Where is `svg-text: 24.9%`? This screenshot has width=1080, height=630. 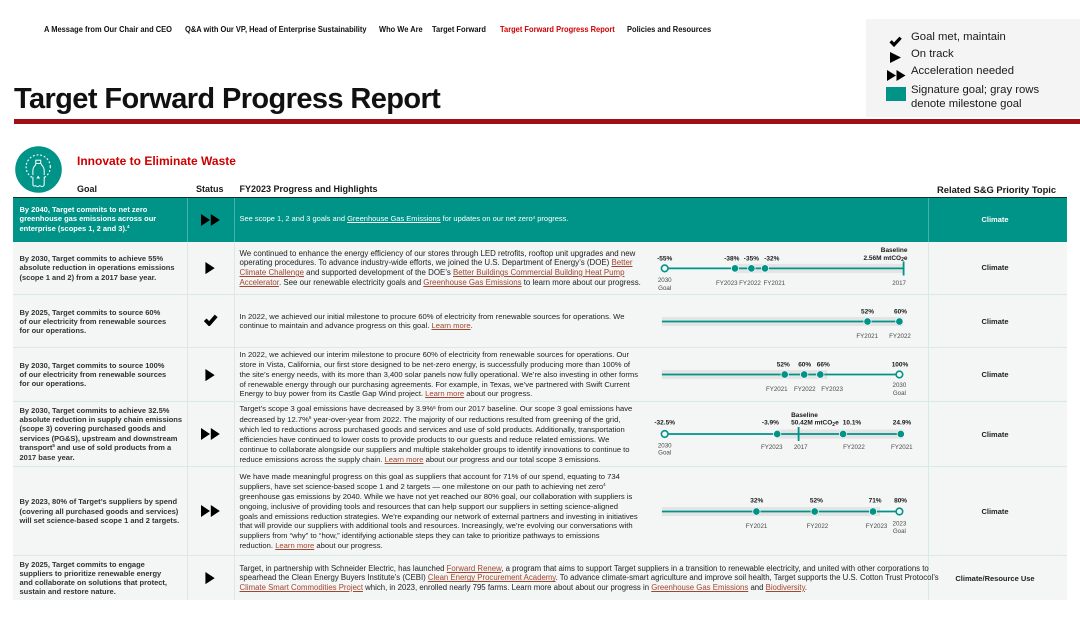
svg-text: 24.9% is located at coordinates (902, 423).